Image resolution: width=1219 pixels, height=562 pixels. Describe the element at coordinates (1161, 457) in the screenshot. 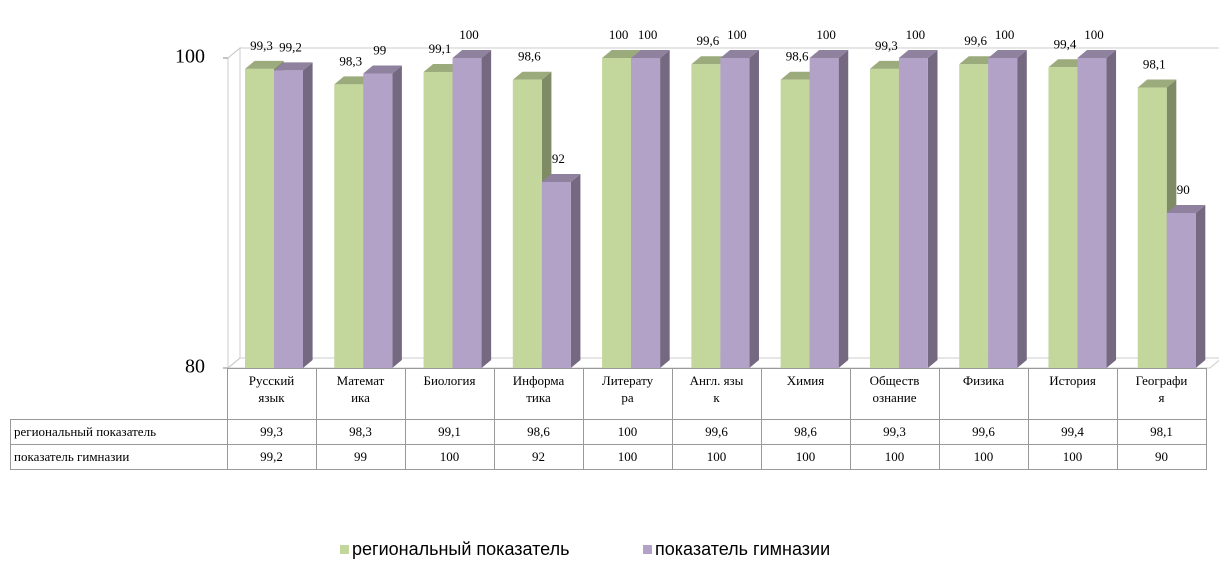

I see `table-cell: 90` at that location.